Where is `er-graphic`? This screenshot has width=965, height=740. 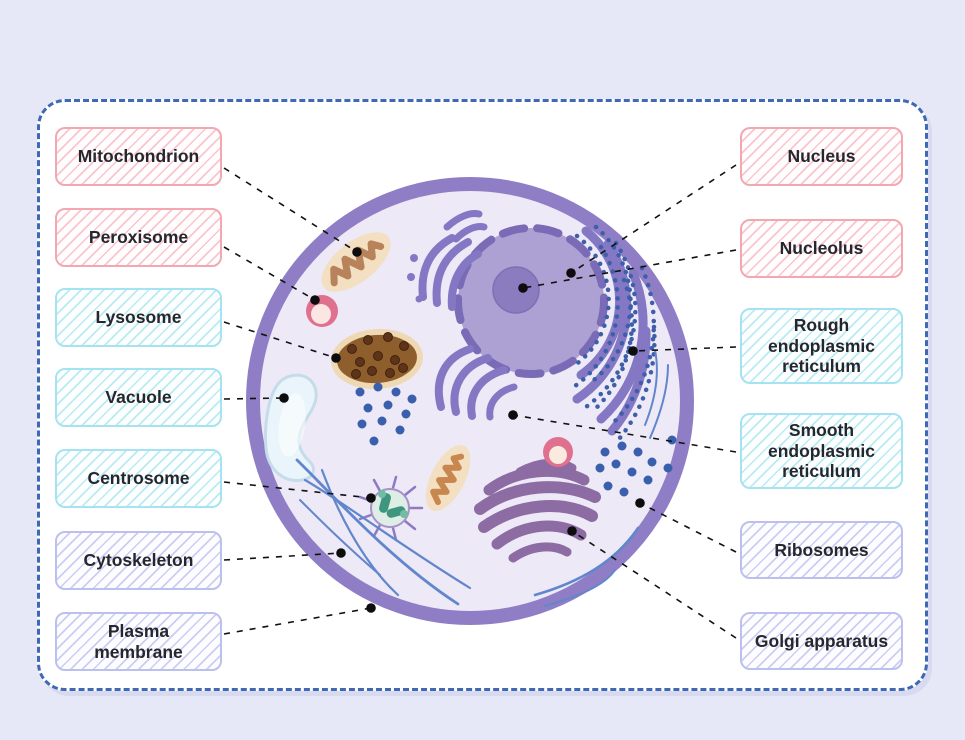
er-graphic is located at coordinates (447, 260).